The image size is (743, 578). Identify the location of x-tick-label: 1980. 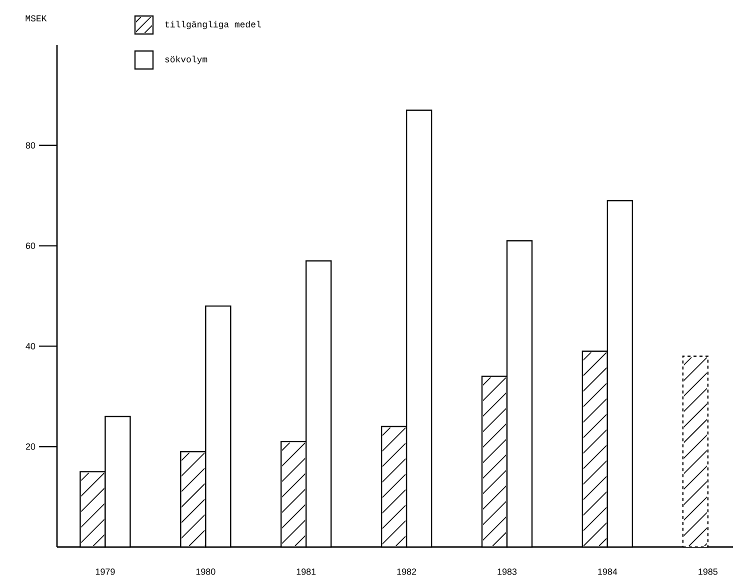
(206, 571).